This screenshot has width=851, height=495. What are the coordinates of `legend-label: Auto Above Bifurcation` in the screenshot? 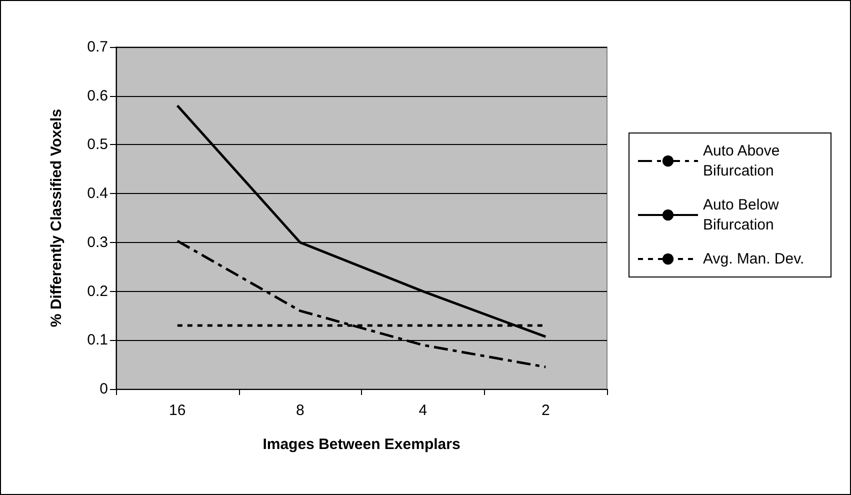 It's located at (743, 161).